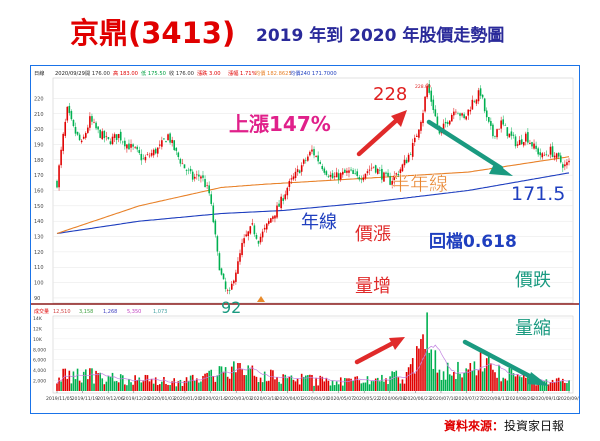  I want to click on header: 京鼎(3413) 2019 年到 2020 年股價走勢圖, so click(300, 28).